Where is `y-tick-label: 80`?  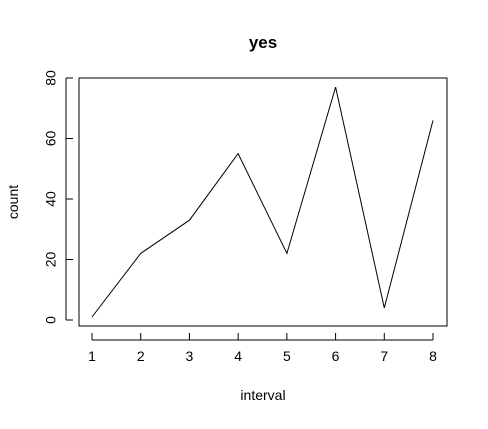
y-tick-label: 80 is located at coordinates (51, 78).